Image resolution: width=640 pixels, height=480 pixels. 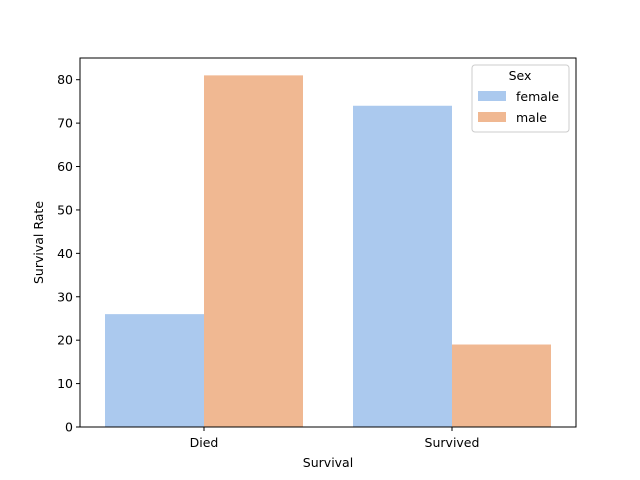 I want to click on y-axis-label: Survival Rate, so click(x=38, y=242).